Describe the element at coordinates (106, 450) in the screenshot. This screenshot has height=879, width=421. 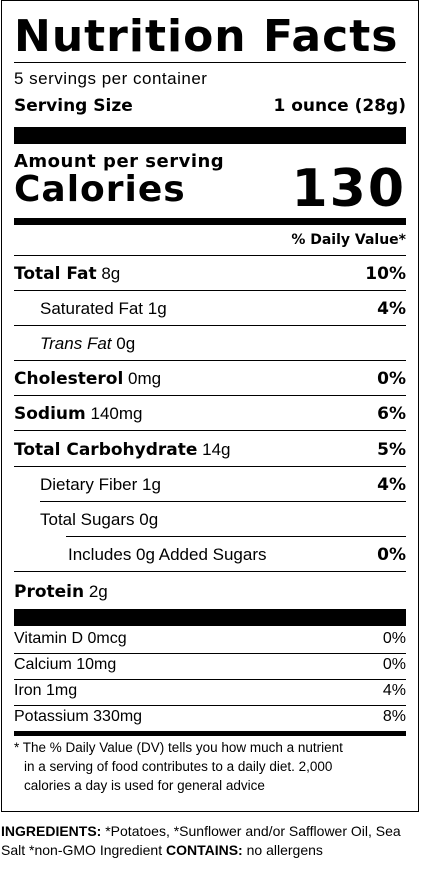
I see `nutrient-name: Total Carbohydrate` at that location.